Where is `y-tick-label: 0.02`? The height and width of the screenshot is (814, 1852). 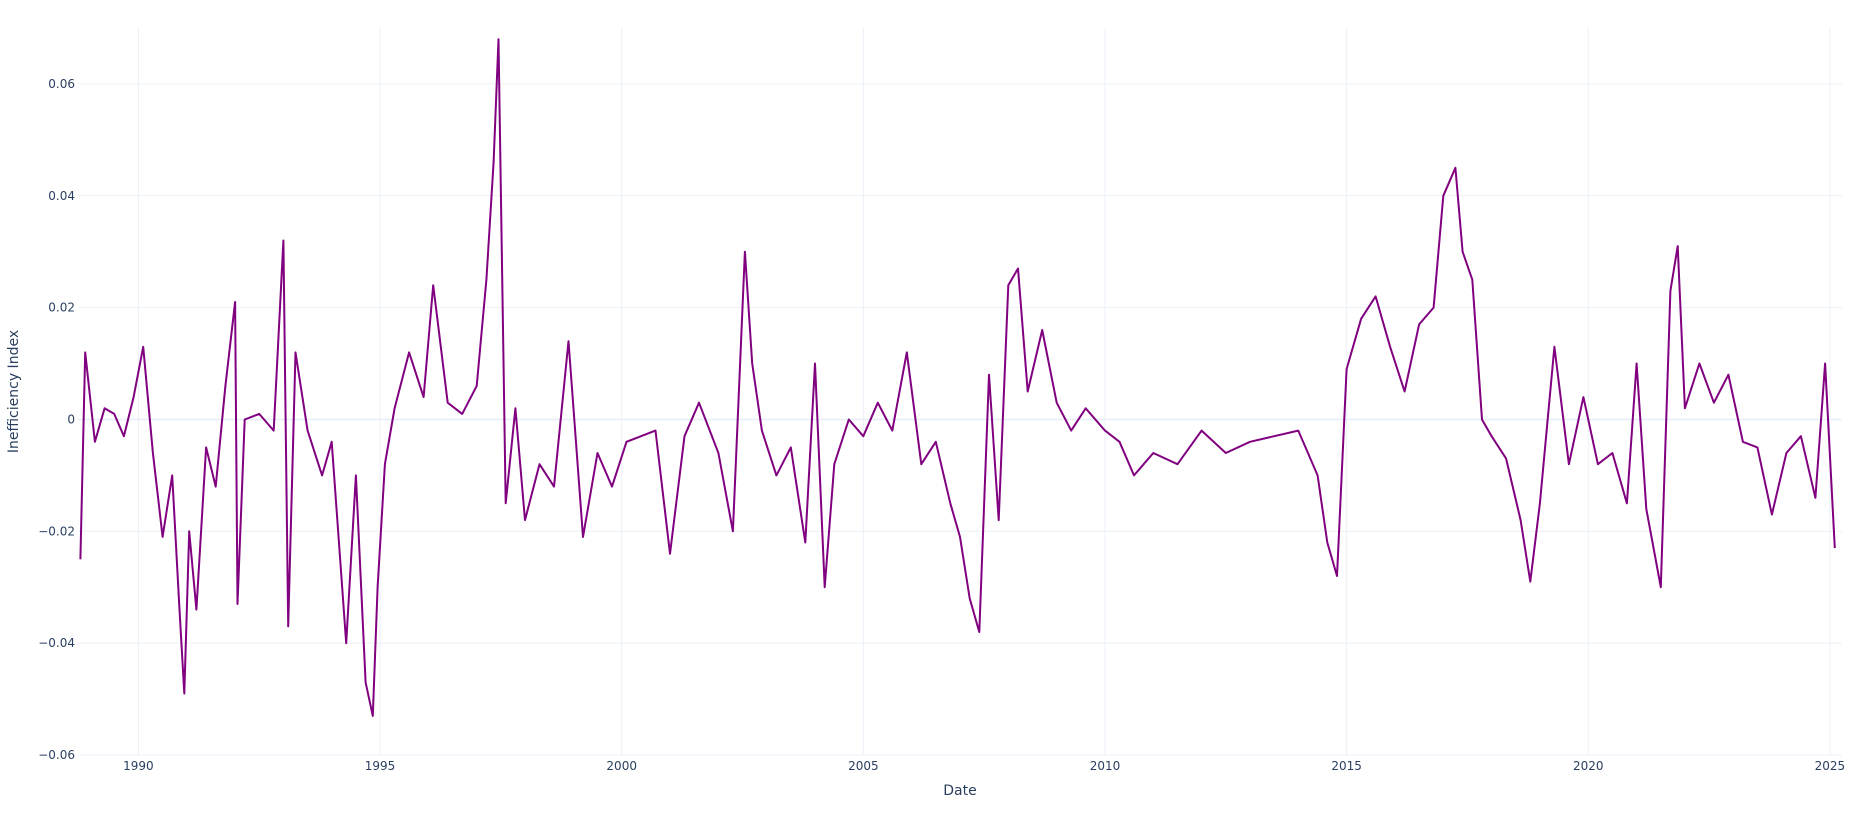 y-tick-label: 0.02 is located at coordinates (61, 308).